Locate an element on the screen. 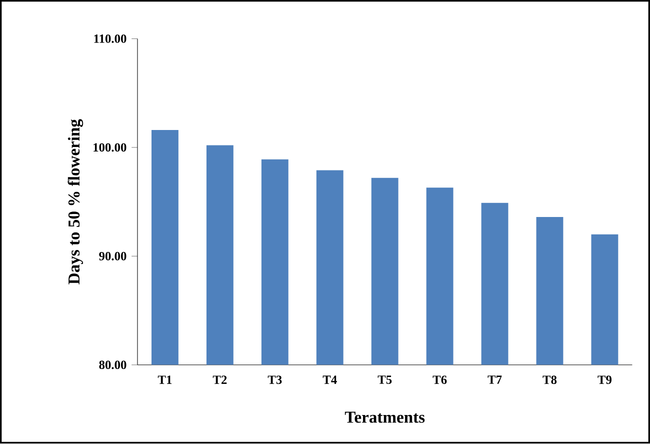 This screenshot has width=650, height=444. x-tick-label: T5 is located at coordinates (385, 380).